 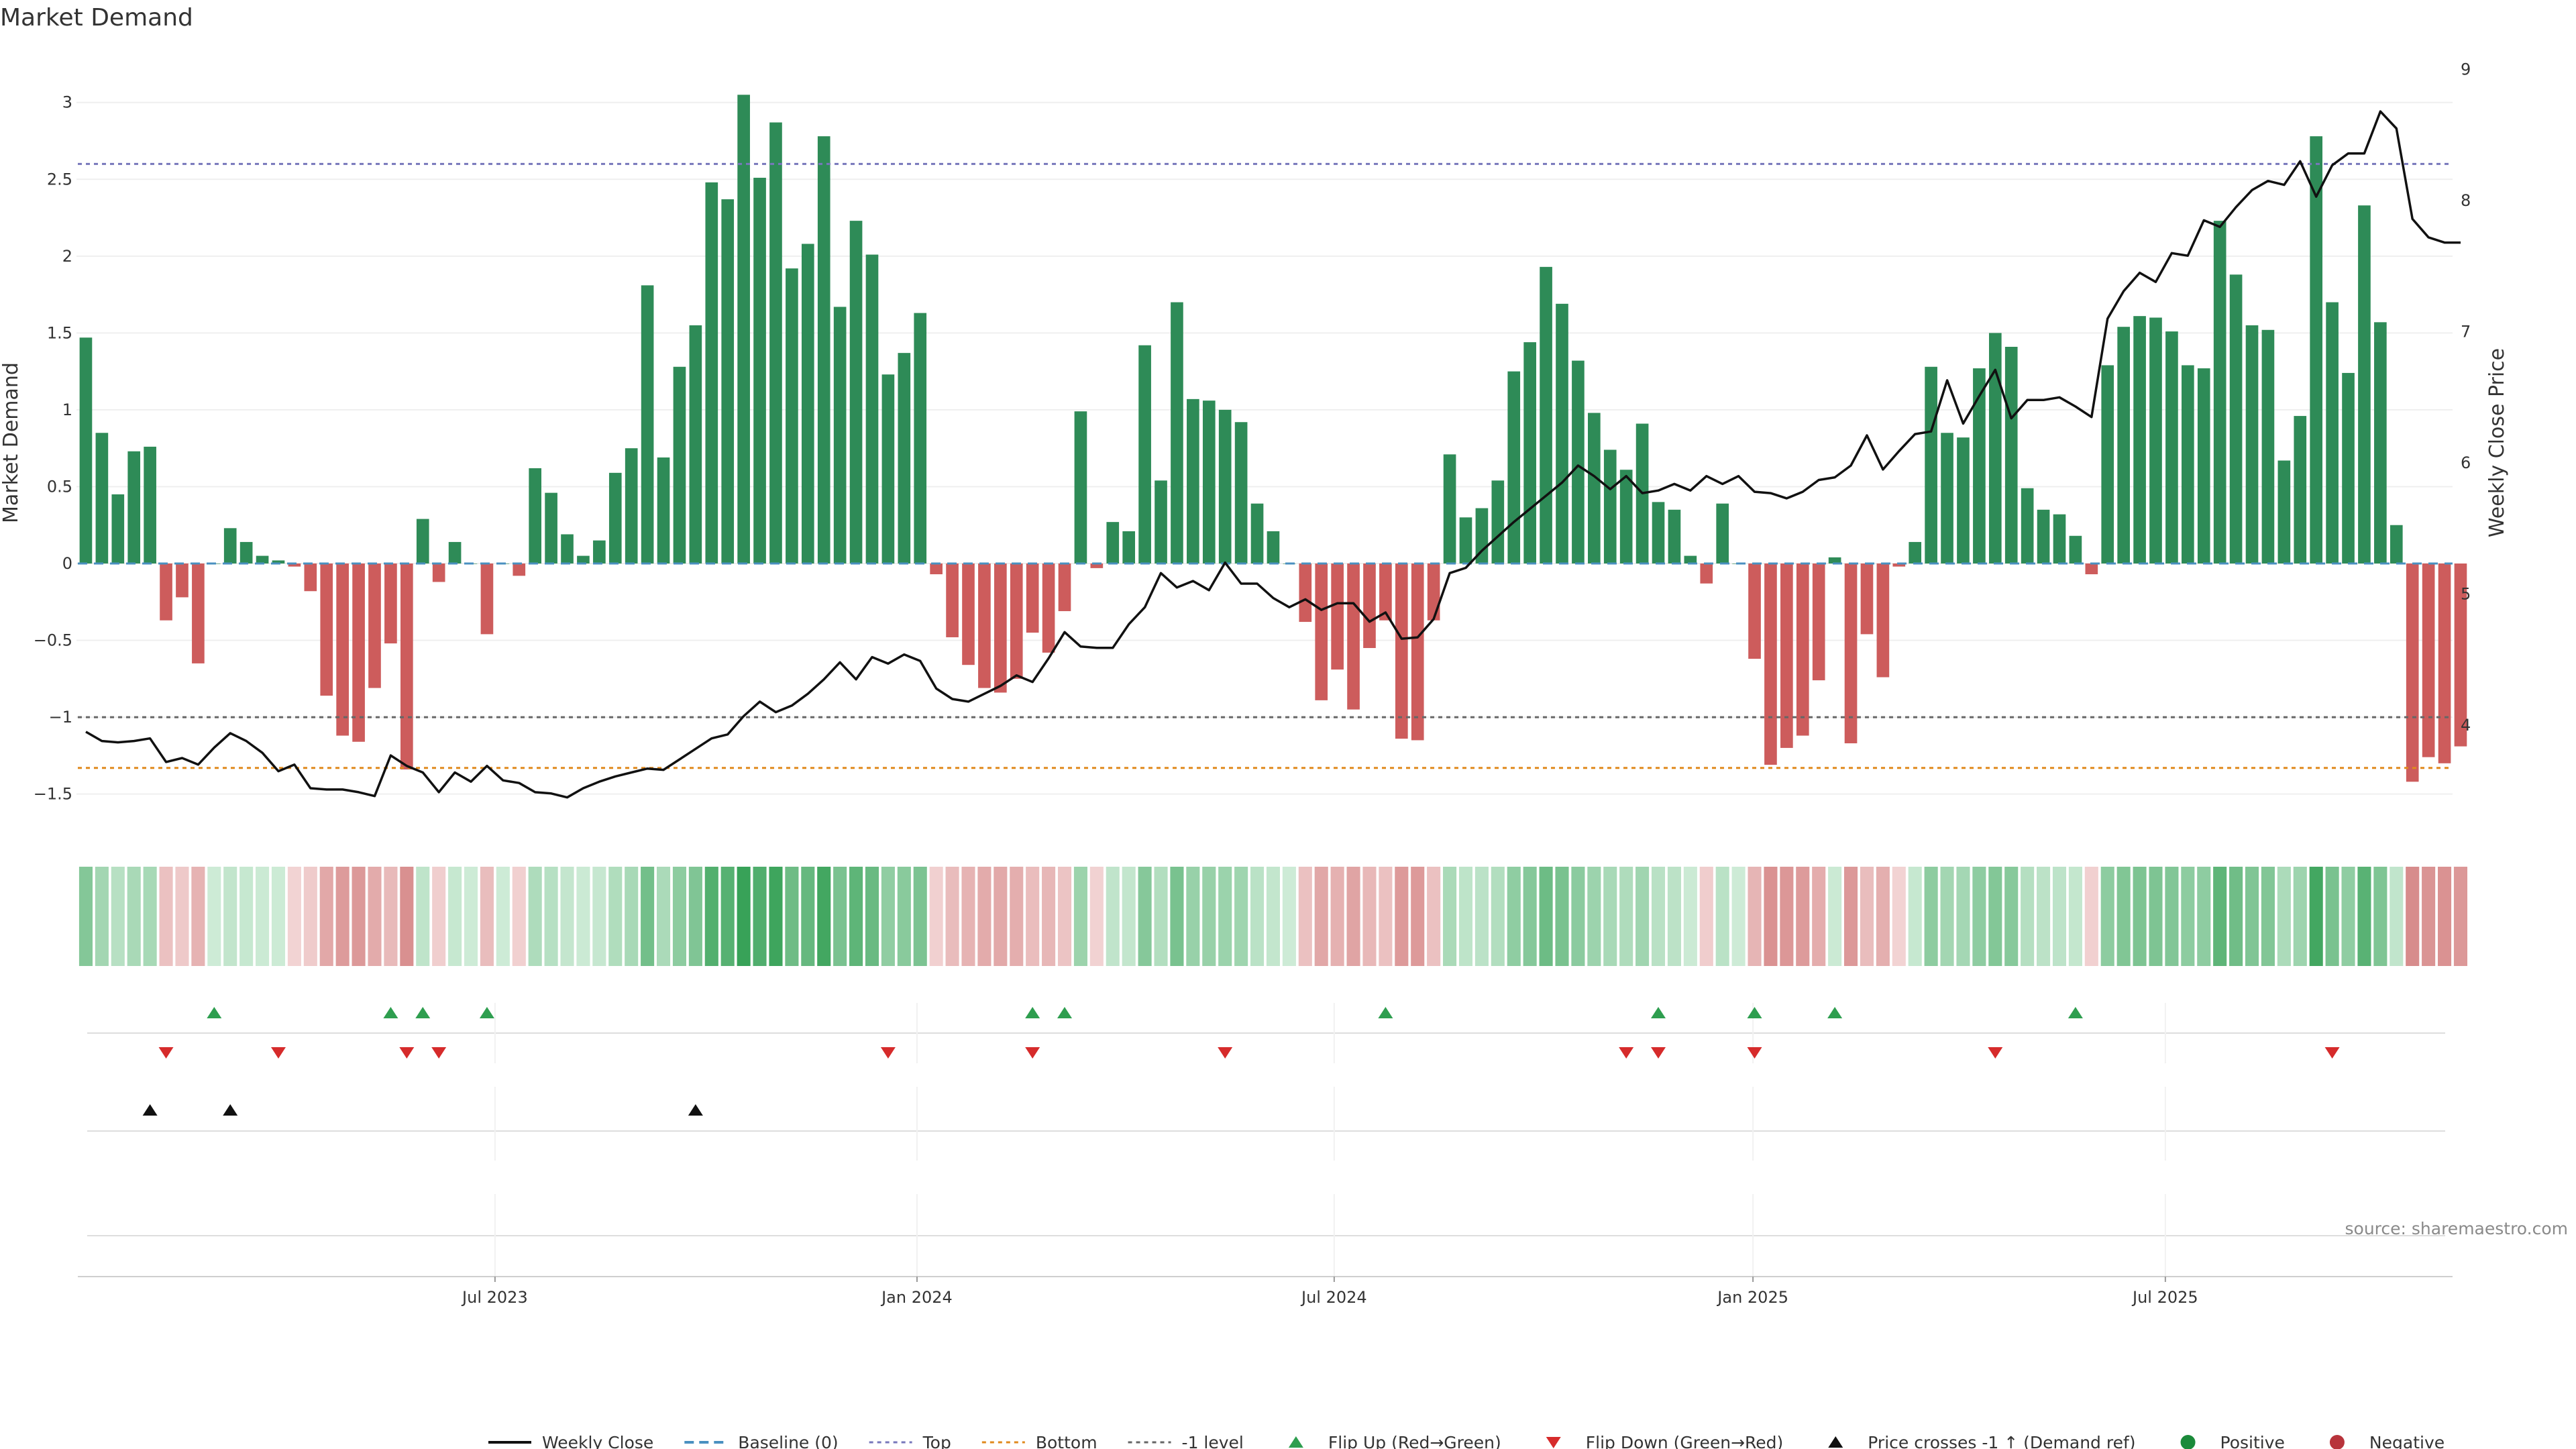 What do you see at coordinates (230, 1110) in the screenshot?
I see `price-cross-marker` at bounding box center [230, 1110].